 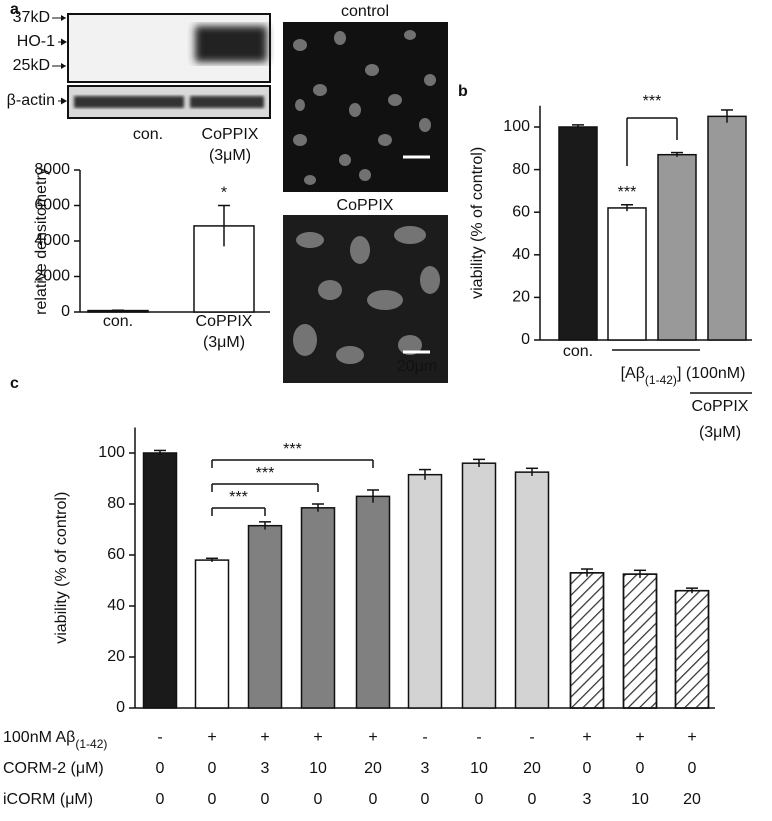 I want to click on panel-label: c, so click(x=14, y=383).